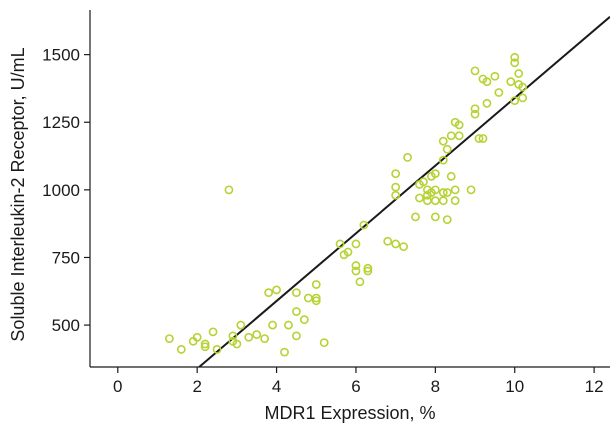  What do you see at coordinates (594, 386) in the screenshot?
I see `x-tick-label: 12` at bounding box center [594, 386].